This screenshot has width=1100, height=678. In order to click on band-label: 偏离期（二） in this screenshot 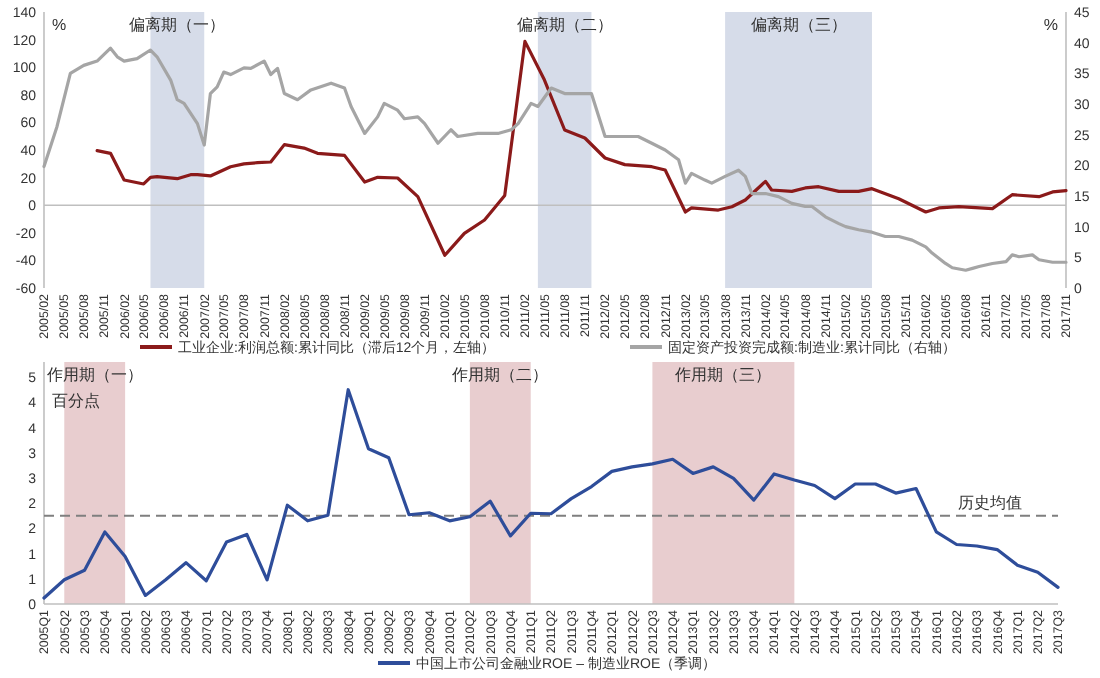, I will do `click(564, 25)`.